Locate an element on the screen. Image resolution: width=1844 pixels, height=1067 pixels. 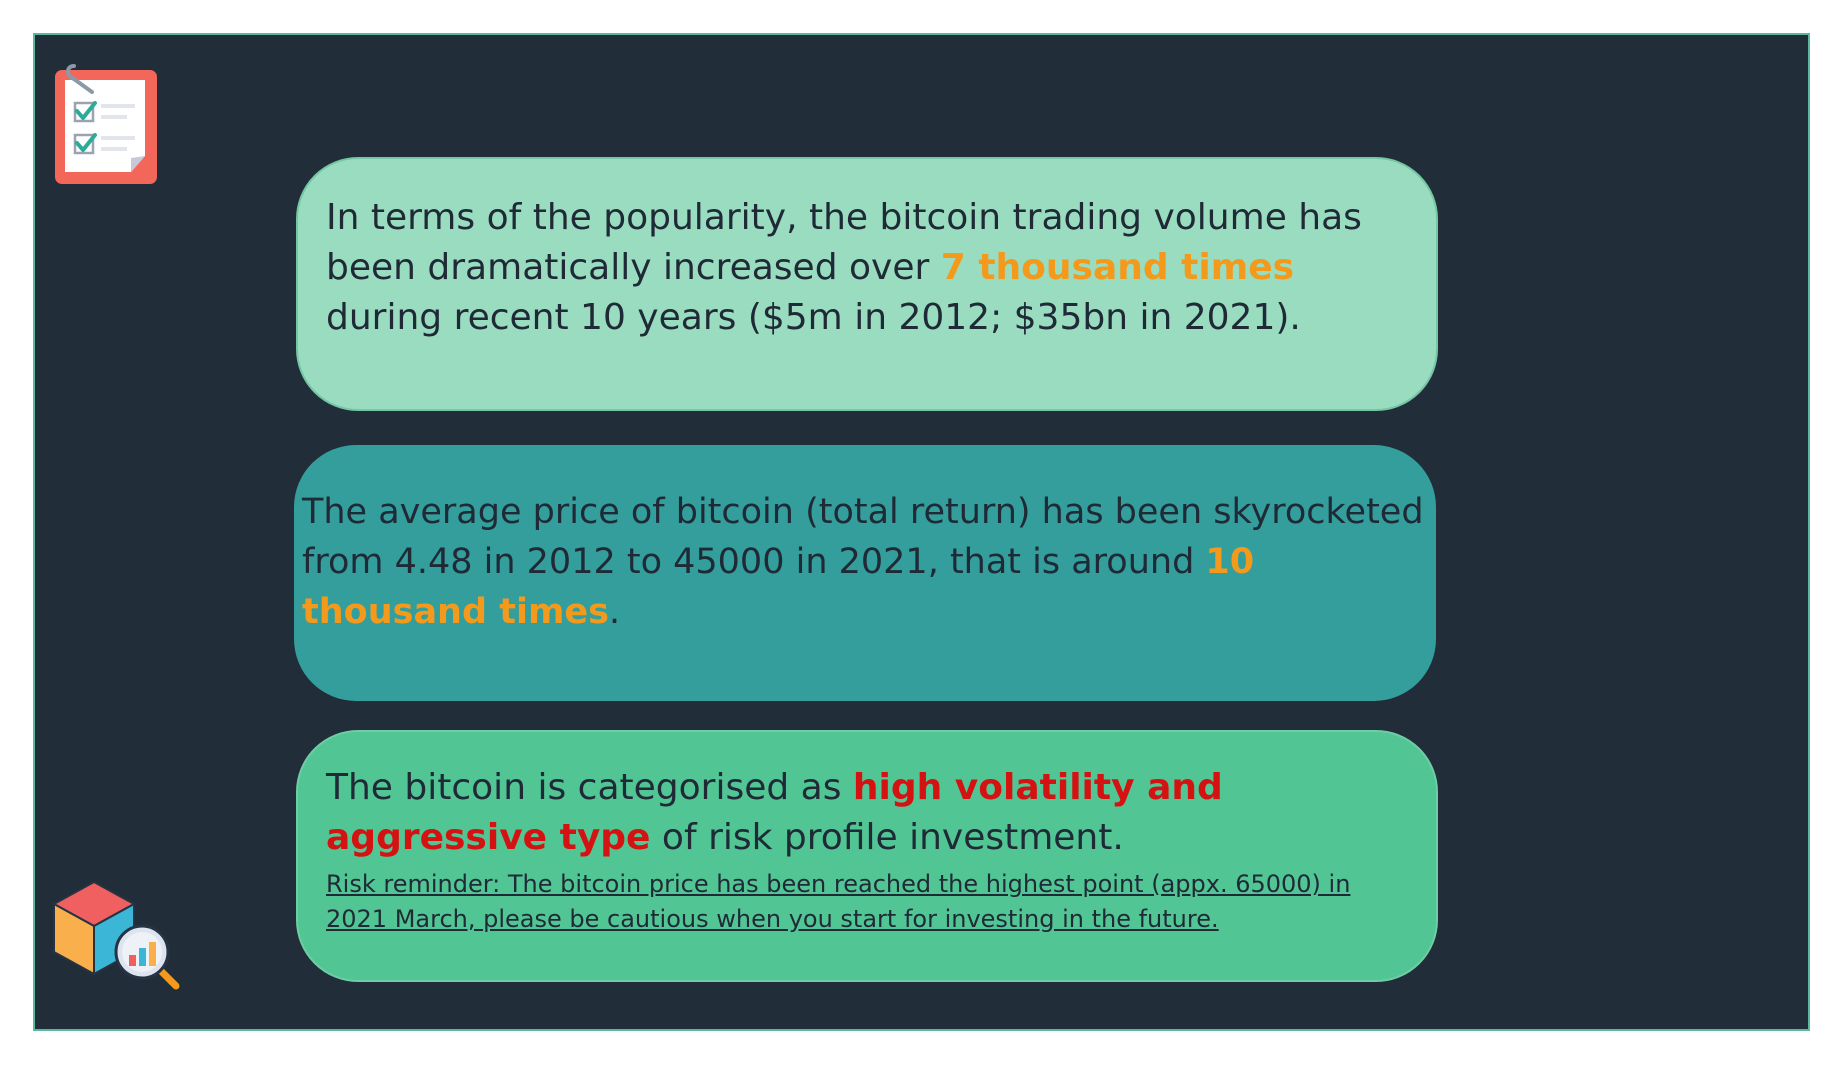
risk-highlight: high volatility and aggressive type is located at coordinates (774, 812).